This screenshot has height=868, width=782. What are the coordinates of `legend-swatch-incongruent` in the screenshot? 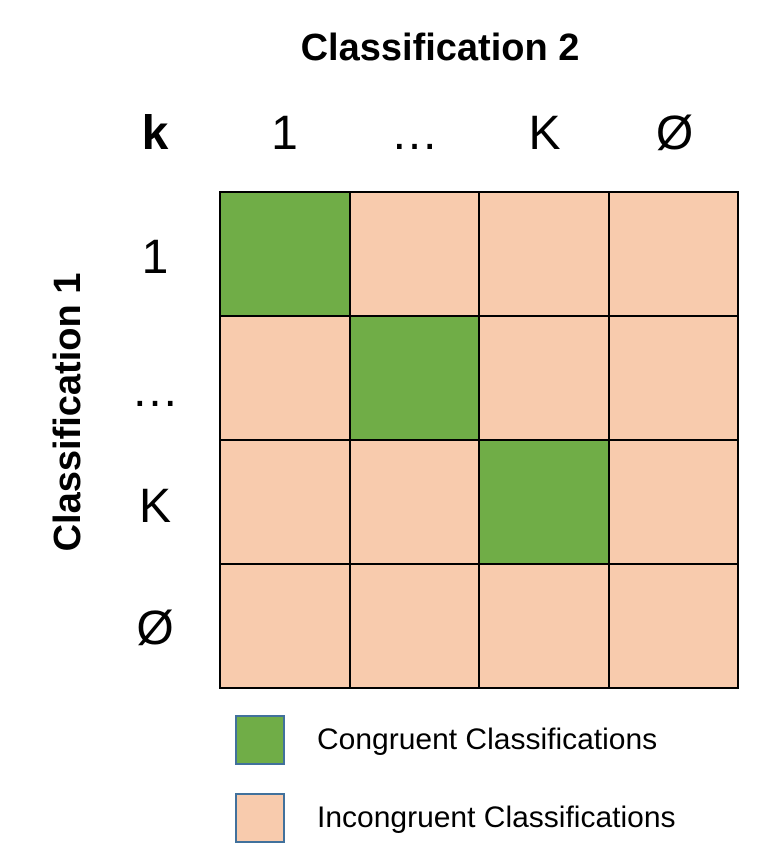 It's located at (260, 818).